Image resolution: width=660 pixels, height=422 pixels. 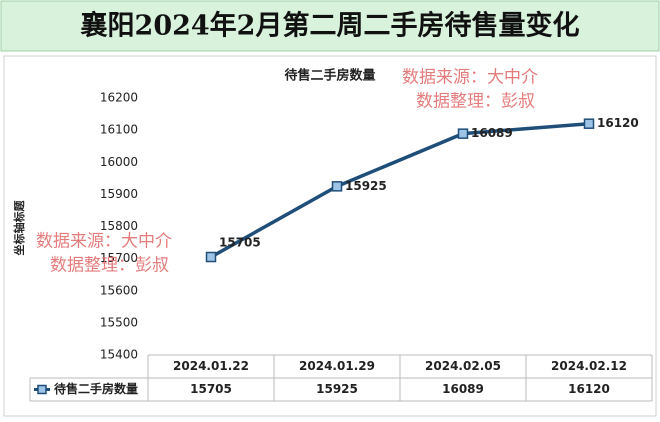 I want to click on title-banner, so click(x=330, y=26).